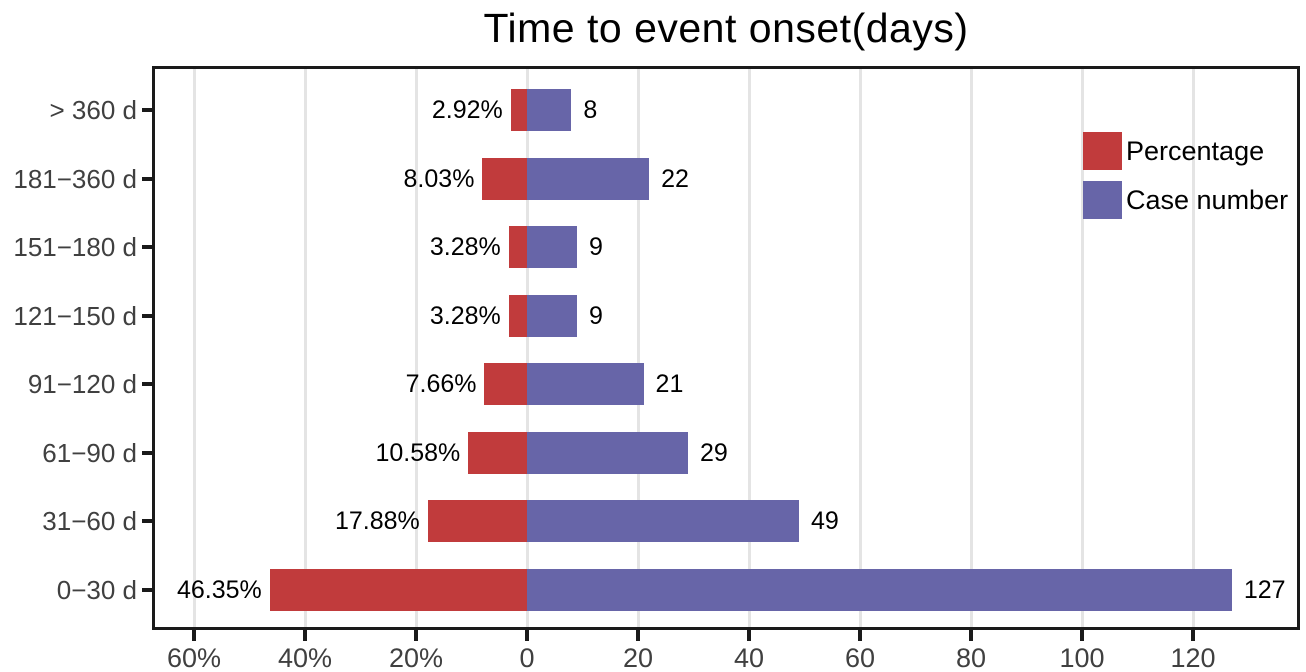  Describe the element at coordinates (82, 384) in the screenshot. I see `y-axis-label: 91−120 d` at that location.